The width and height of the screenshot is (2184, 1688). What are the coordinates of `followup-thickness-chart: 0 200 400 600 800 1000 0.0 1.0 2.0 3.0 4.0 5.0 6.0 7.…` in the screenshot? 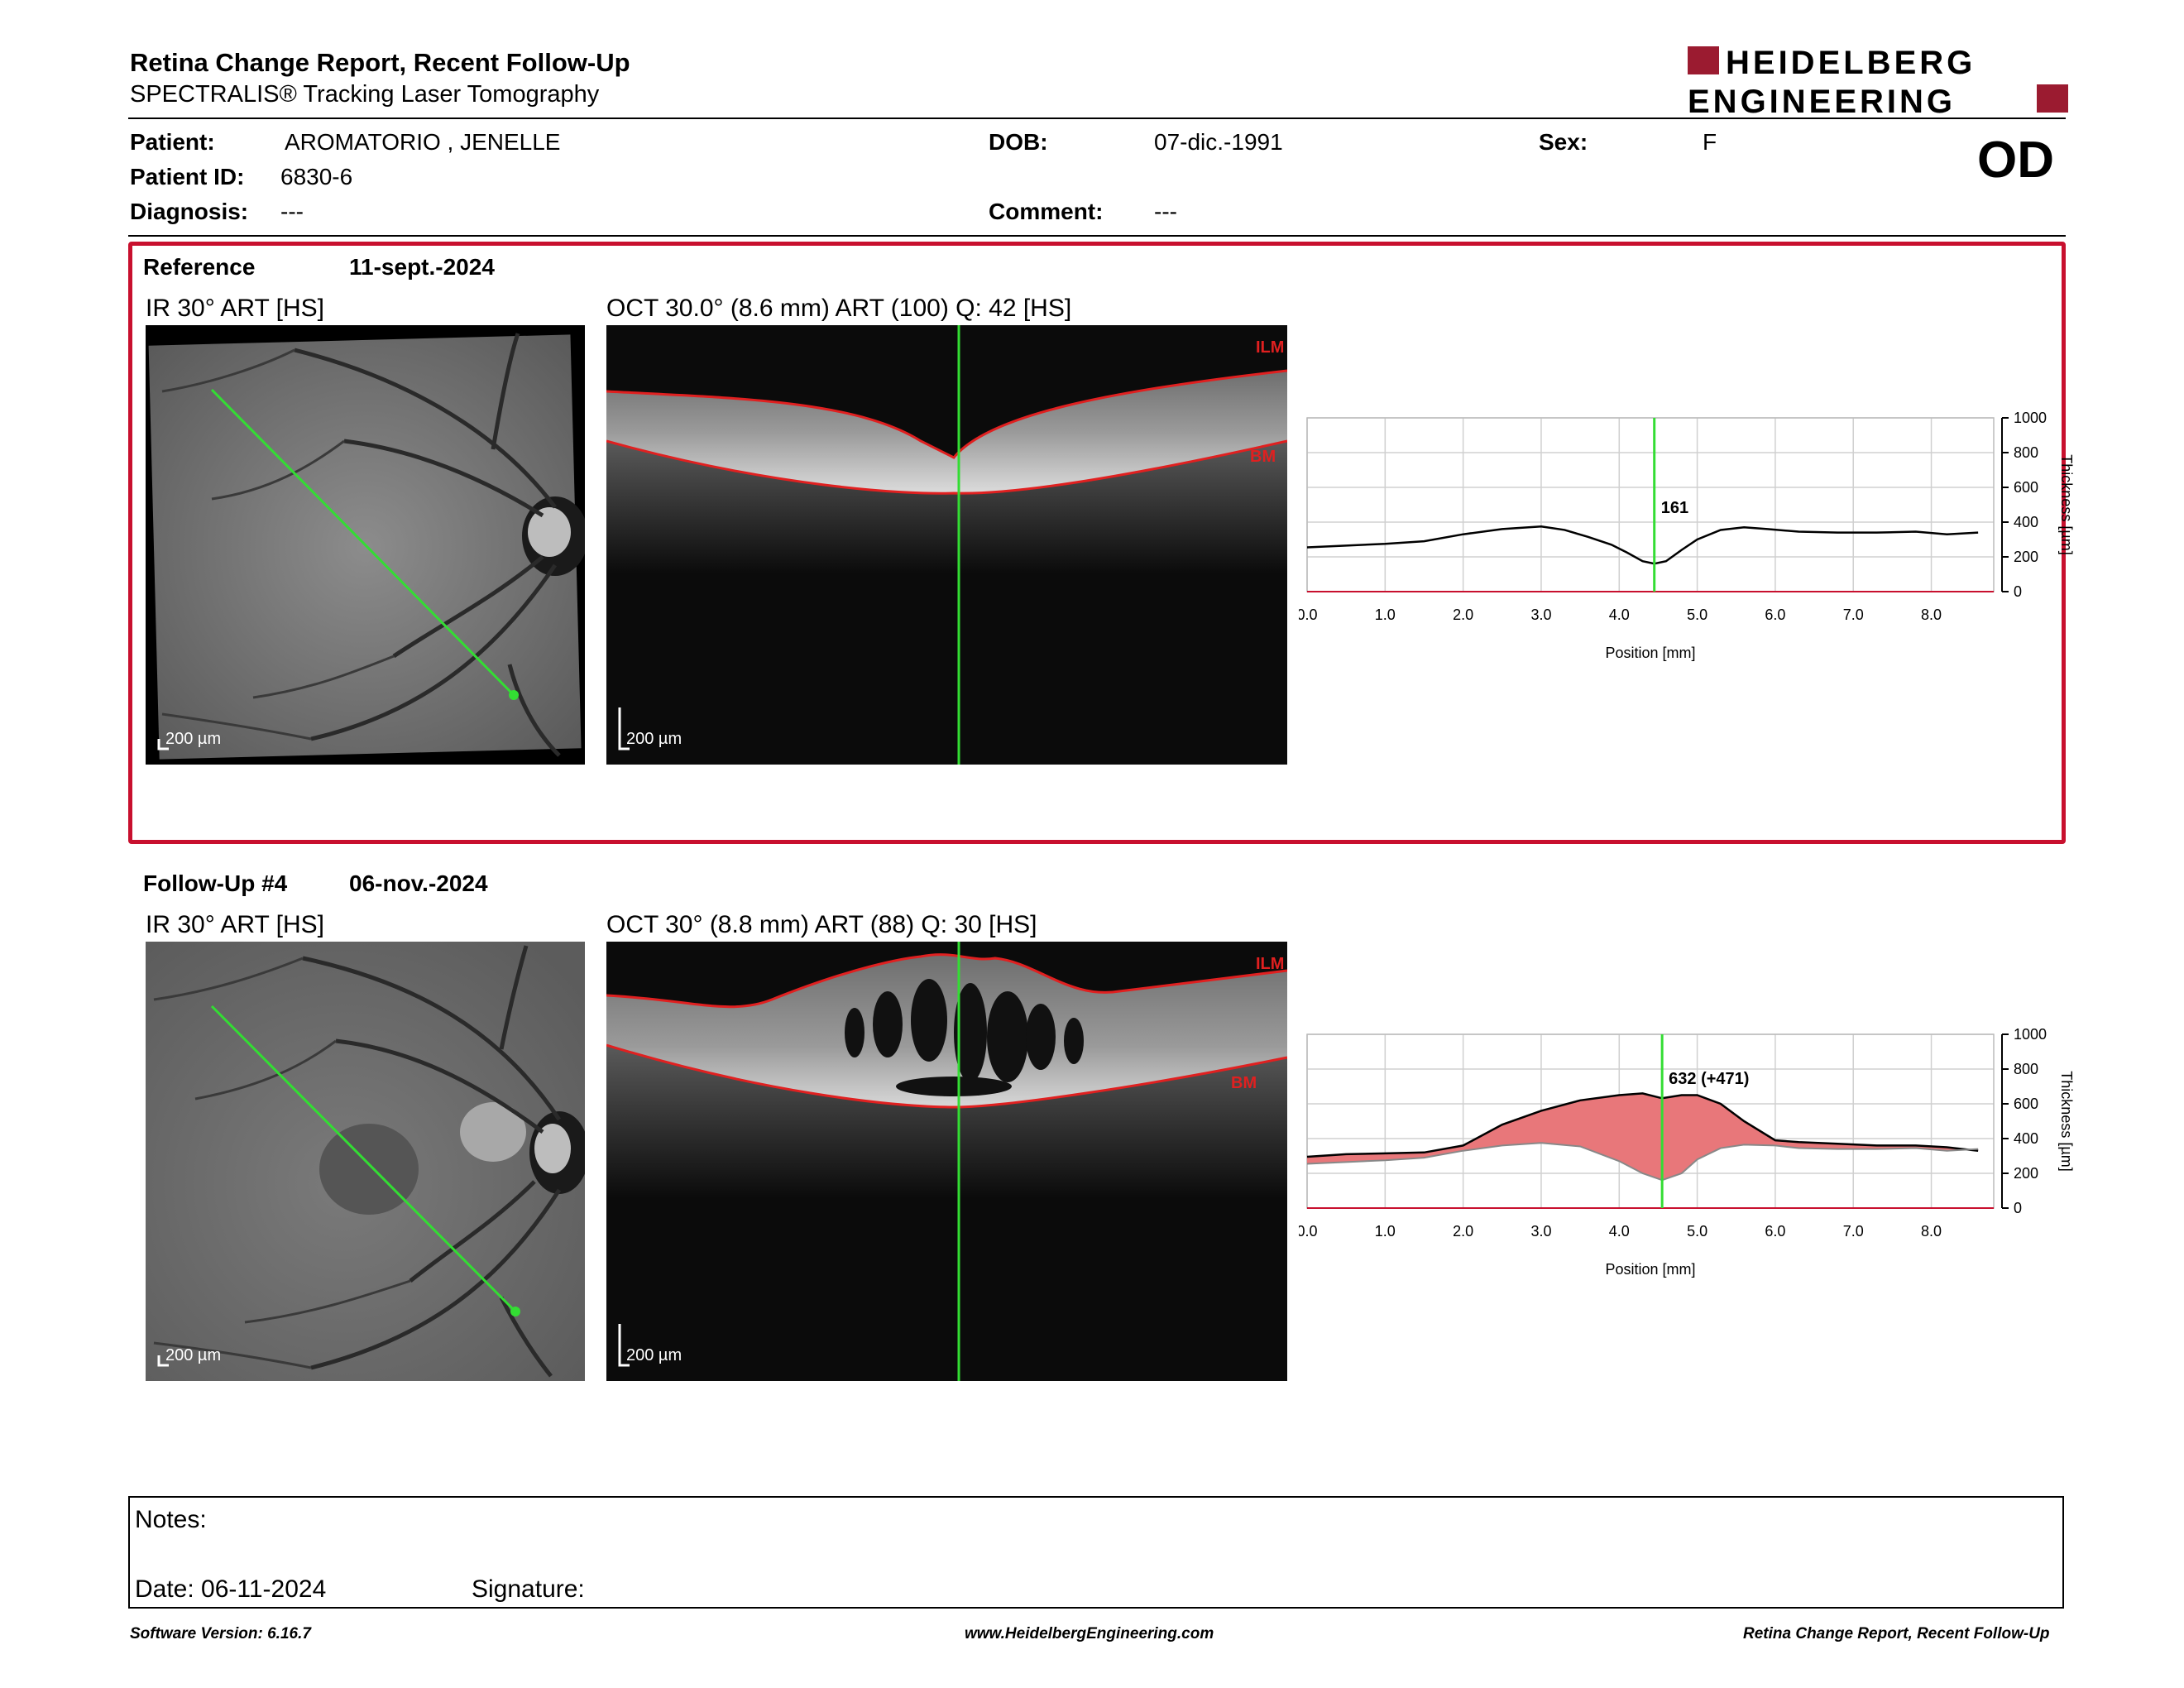 It's located at (1687, 1158).